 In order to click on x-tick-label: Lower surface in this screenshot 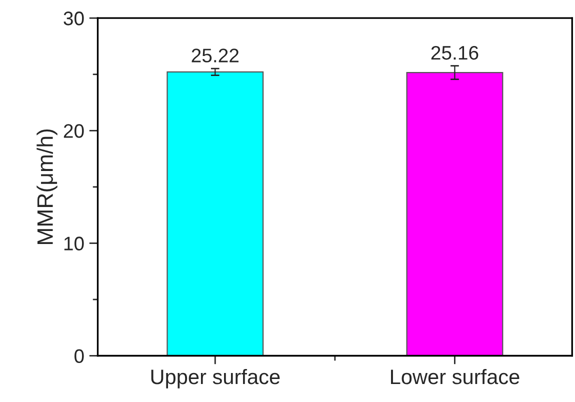, I will do `click(455, 376)`.